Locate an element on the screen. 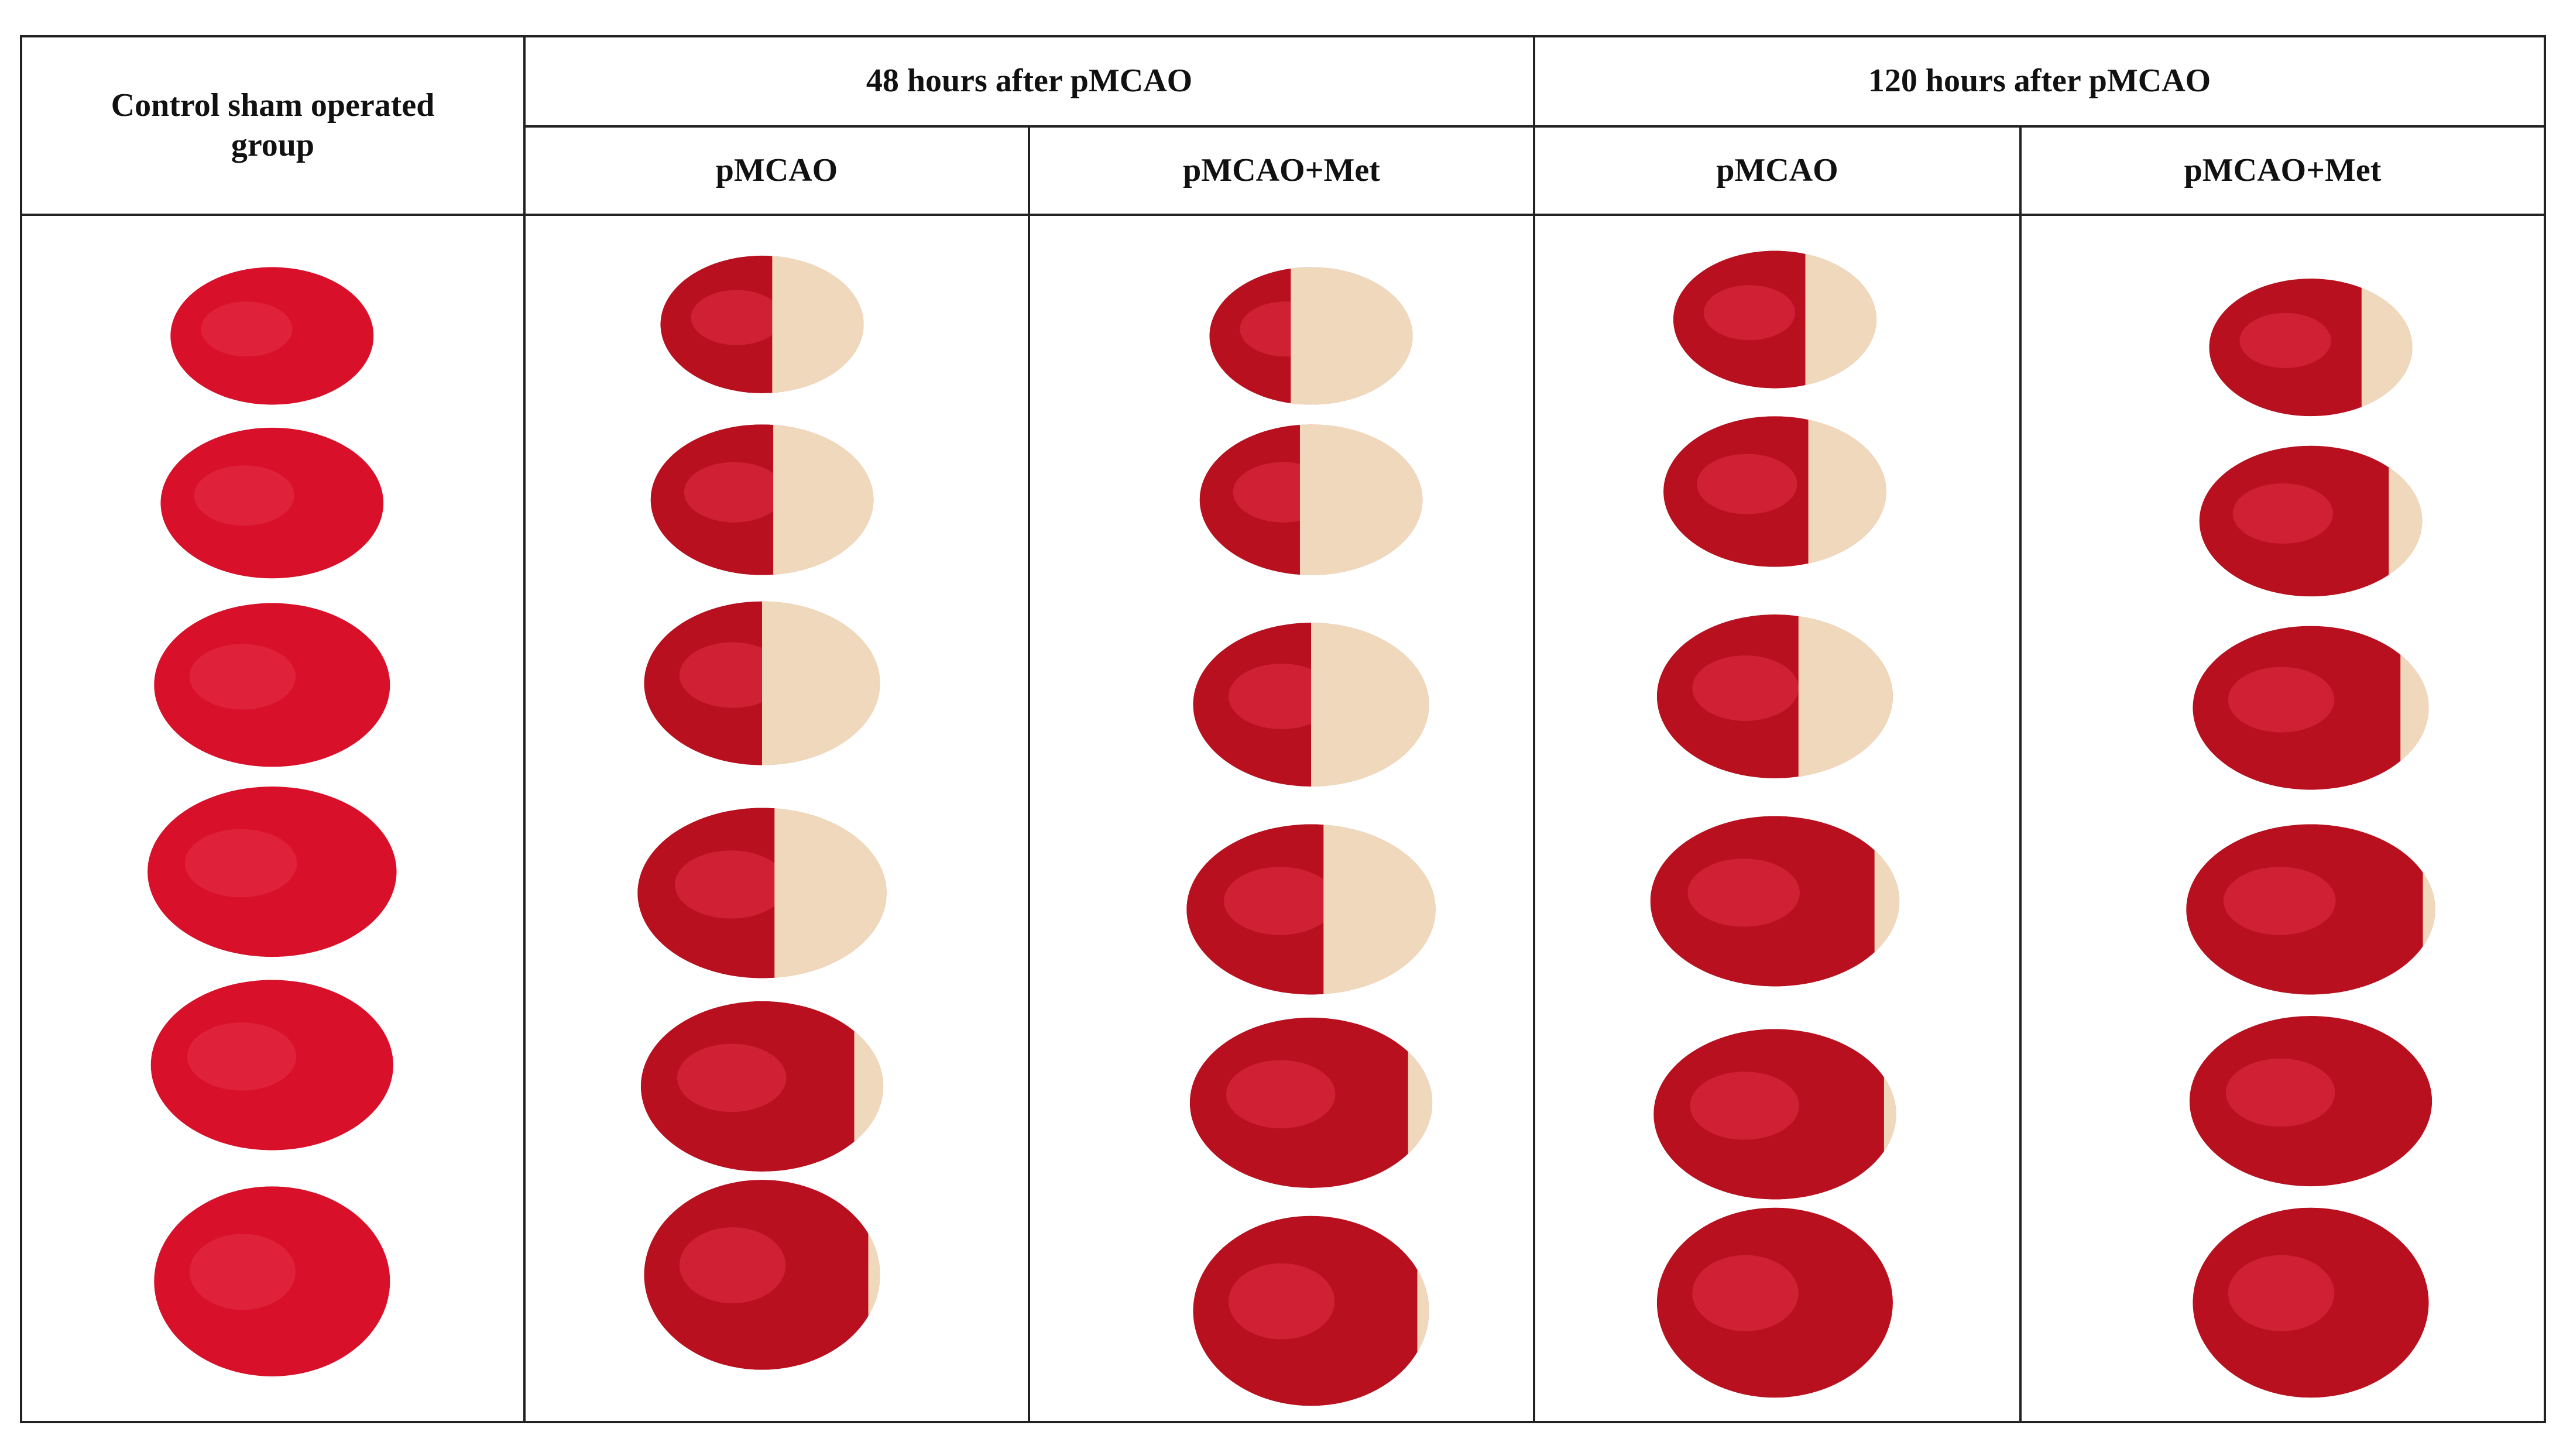 Image resolution: width=2556 pixels, height=1456 pixels. group-header: 120 hours after pMCAO is located at coordinates (2039, 81).